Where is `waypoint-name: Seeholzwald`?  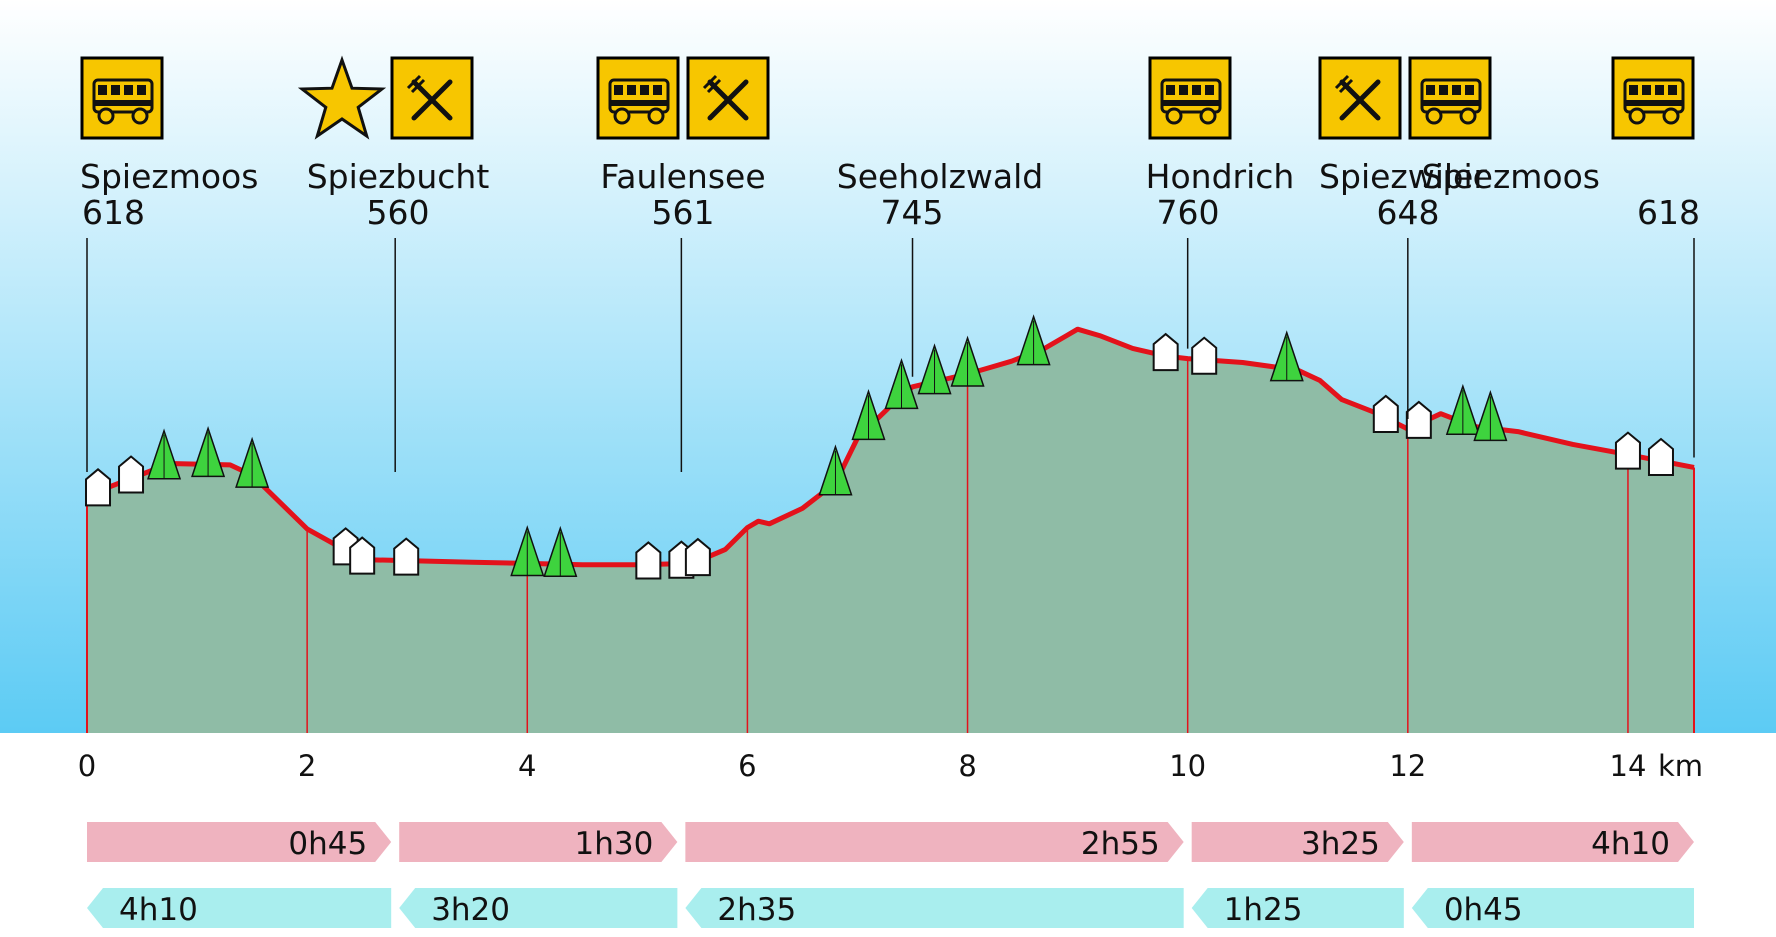
waypoint-name: Seeholzwald is located at coordinates (940, 176).